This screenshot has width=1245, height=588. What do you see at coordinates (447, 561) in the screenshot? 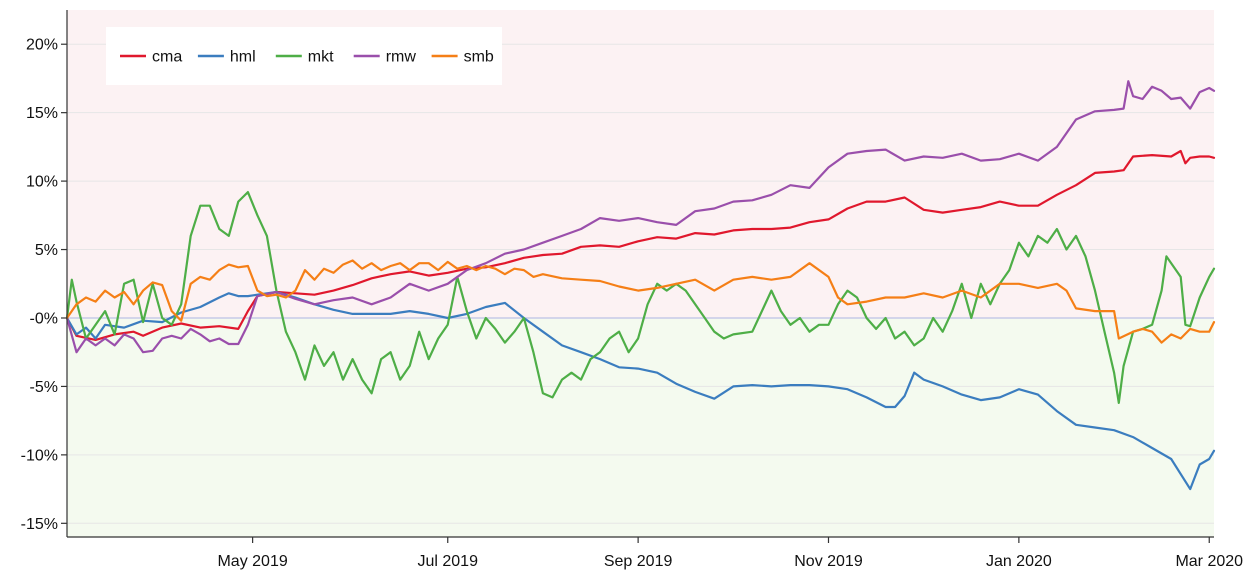
I see `x-tick-label: Jul 2019` at bounding box center [447, 561].